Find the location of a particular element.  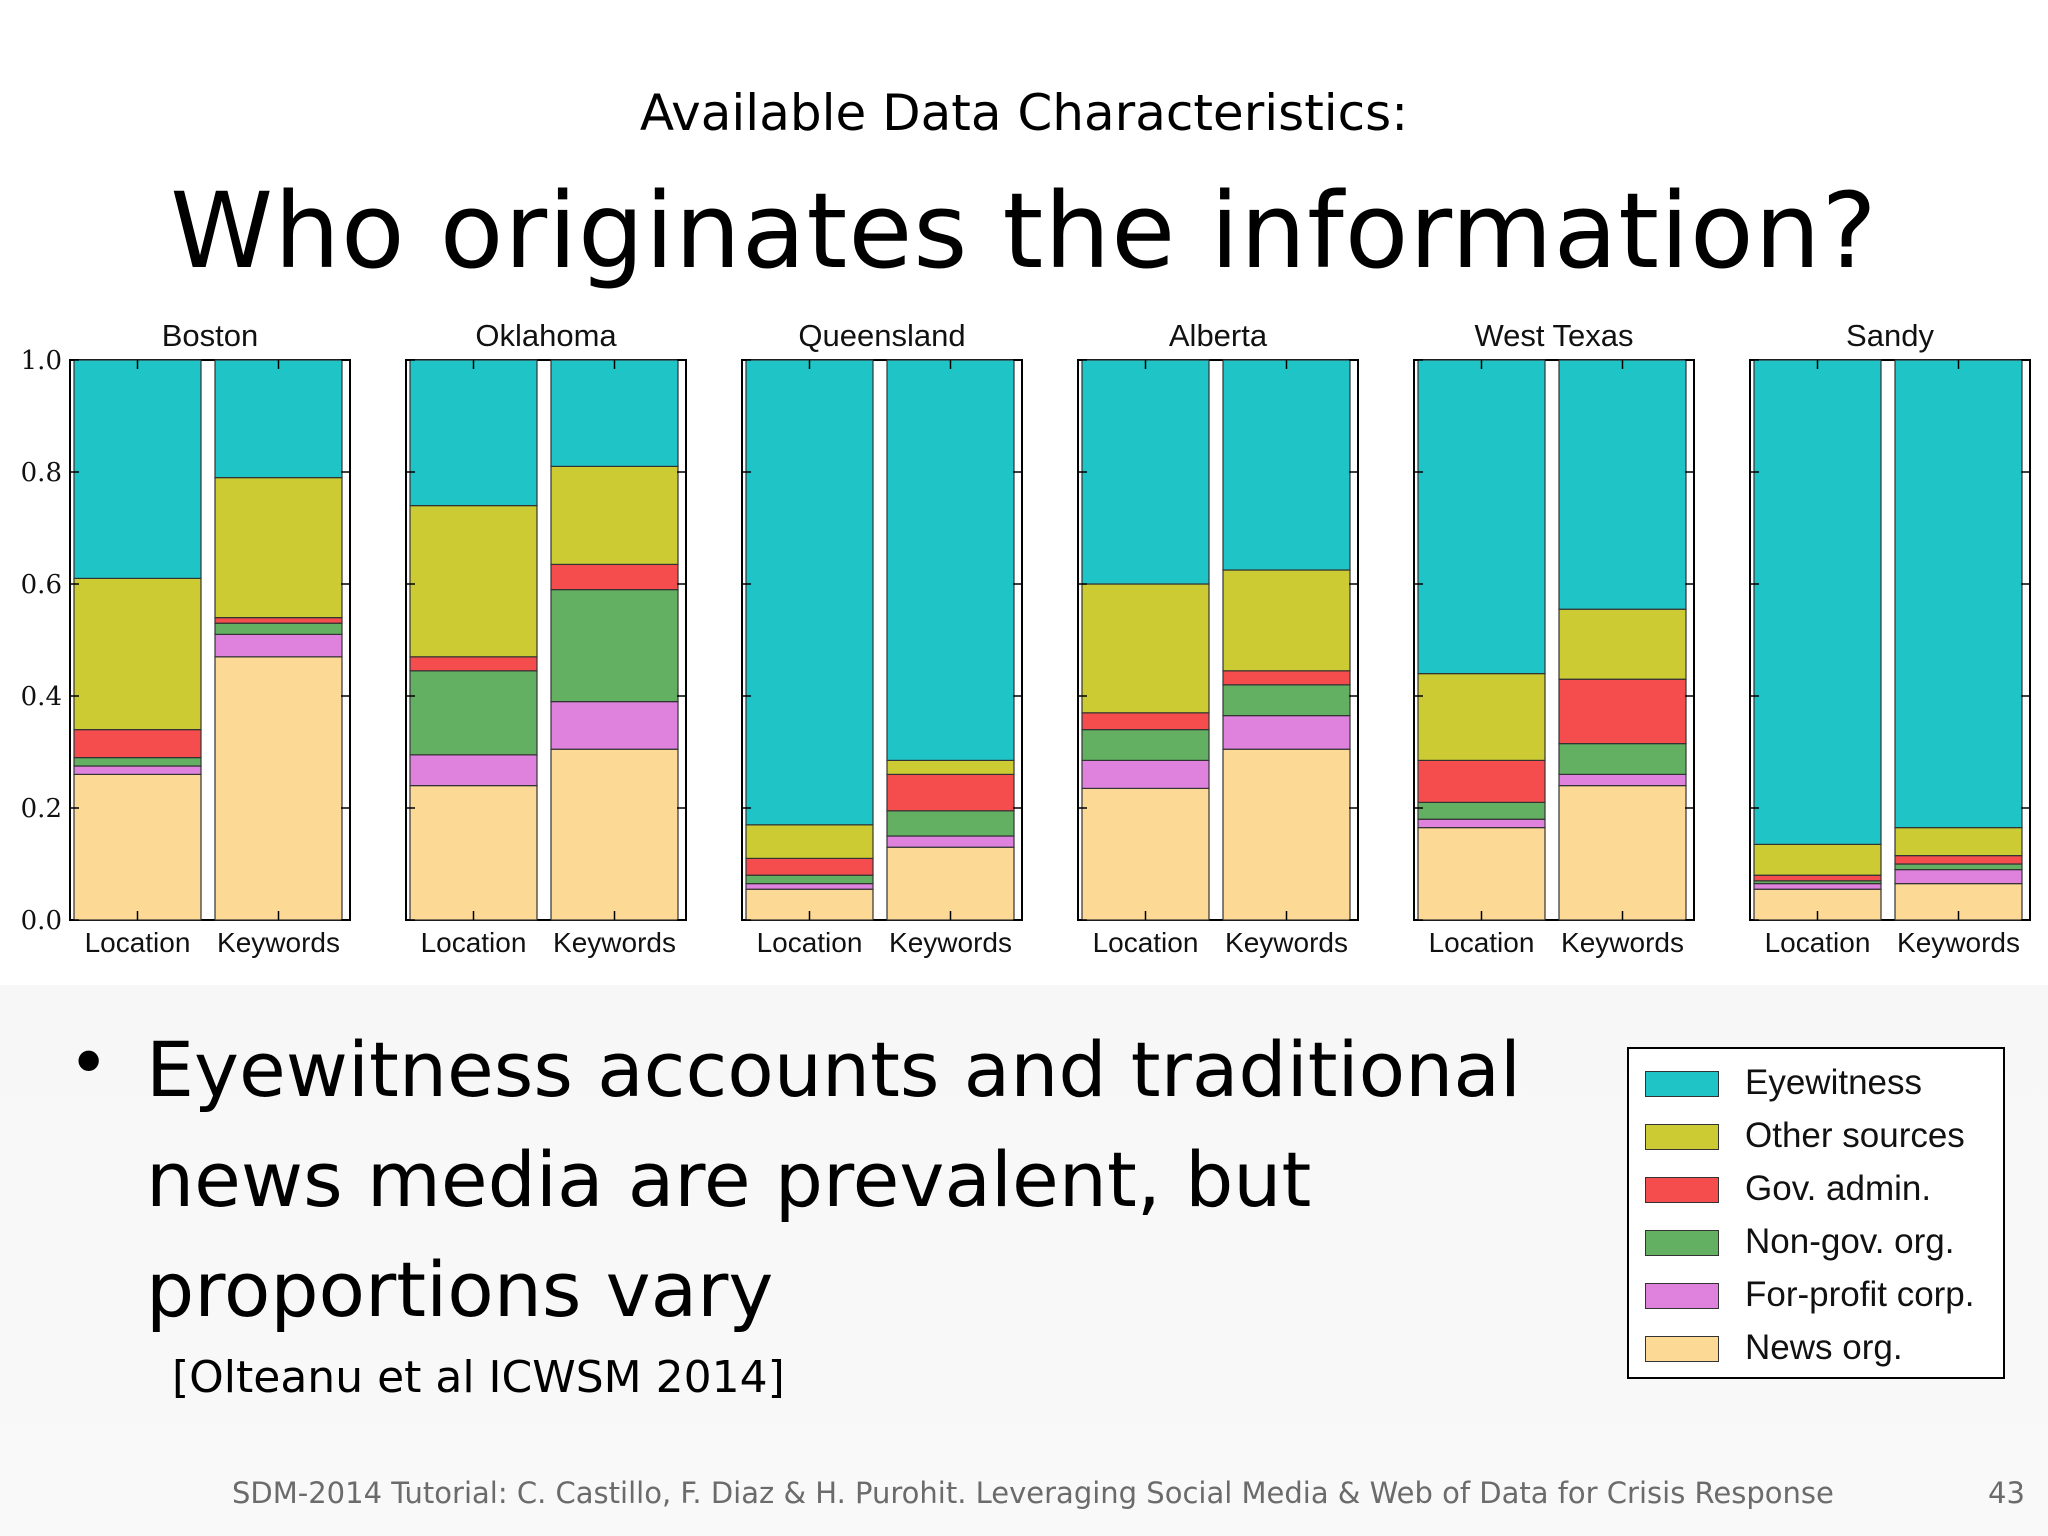

legend-item: For-profit corp. is located at coordinates (1816, 1296).